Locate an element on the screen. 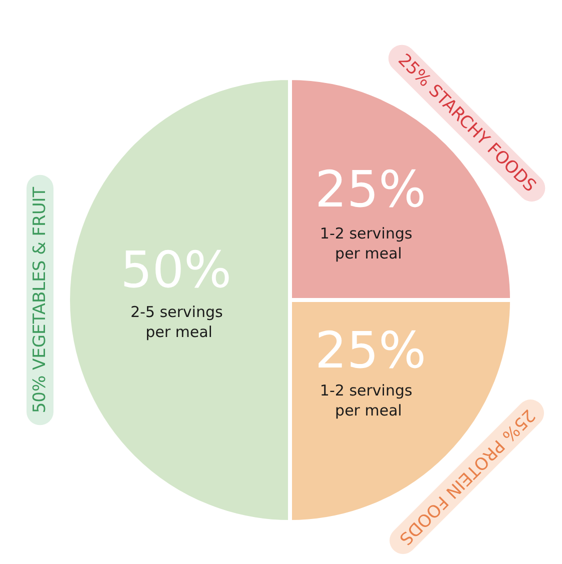 The width and height of the screenshot is (562, 564). slice-label: 50% VEGETABLES & FRUIT is located at coordinates (40, 300).